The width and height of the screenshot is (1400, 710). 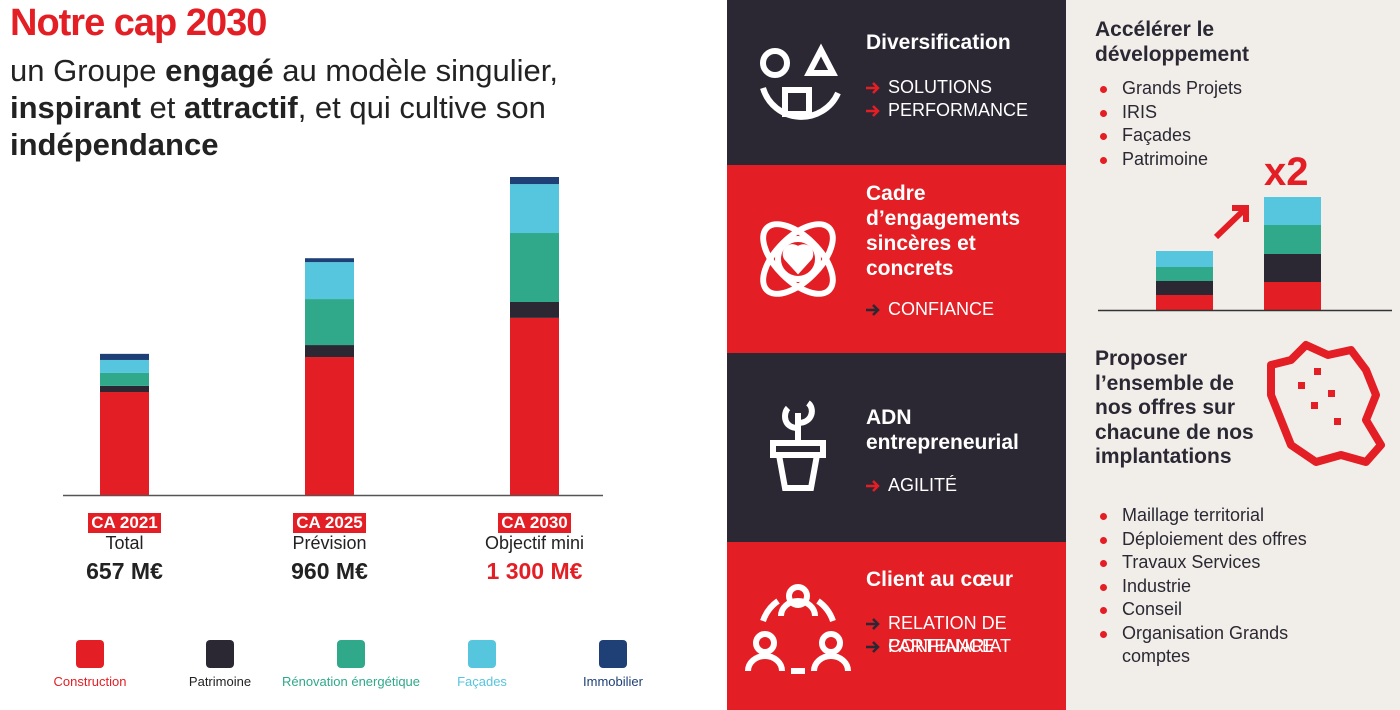 I want to click on category-label: CA 2030, so click(x=534, y=523).